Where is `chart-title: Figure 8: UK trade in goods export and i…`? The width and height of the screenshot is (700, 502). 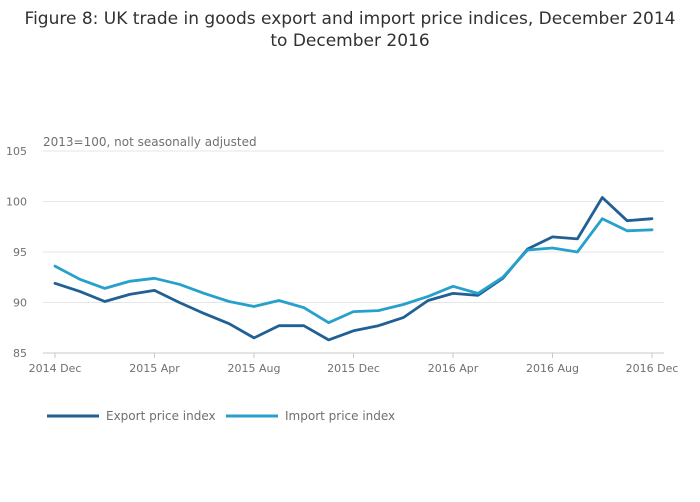 chart-title: Figure 8: UK trade in goods export and i… is located at coordinates (350, 30).